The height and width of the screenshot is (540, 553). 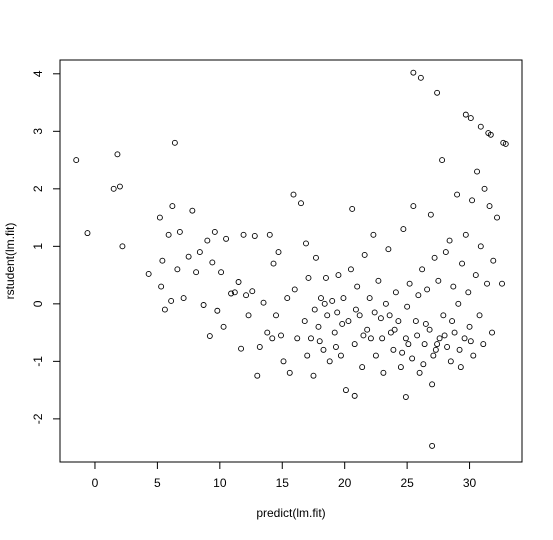 What do you see at coordinates (38, 361) in the screenshot?
I see `y-tick-label: -1` at bounding box center [38, 361].